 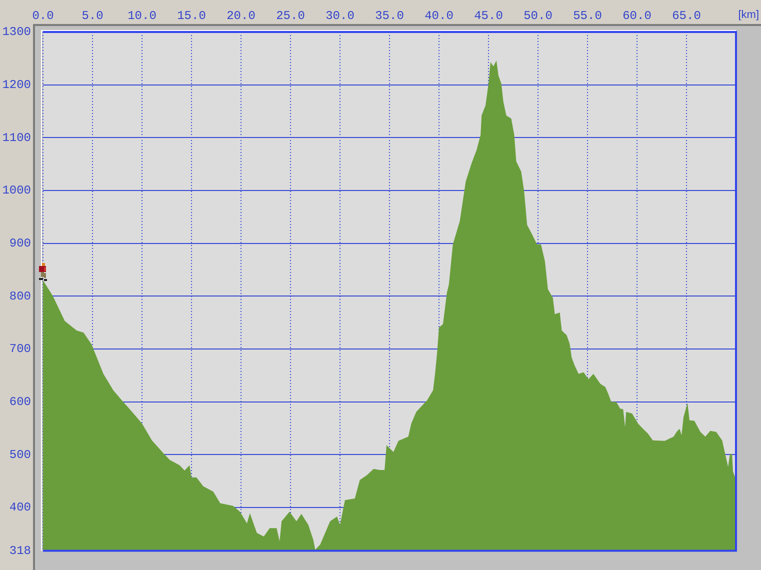 I want to click on y-tick-label: 1000, so click(x=16, y=191).